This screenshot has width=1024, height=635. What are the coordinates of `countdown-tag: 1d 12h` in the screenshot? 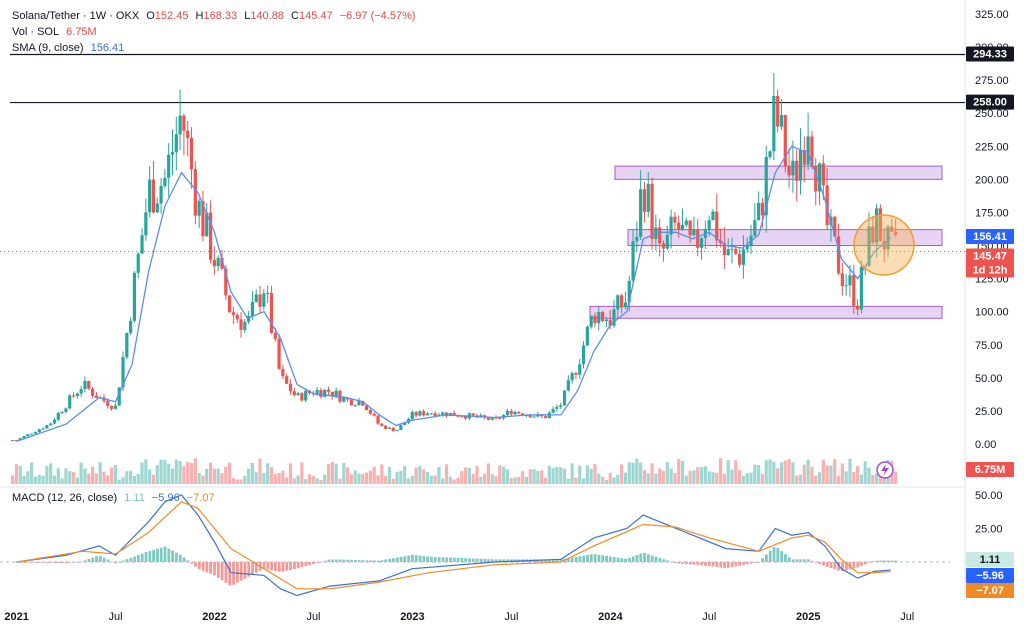 It's located at (990, 270).